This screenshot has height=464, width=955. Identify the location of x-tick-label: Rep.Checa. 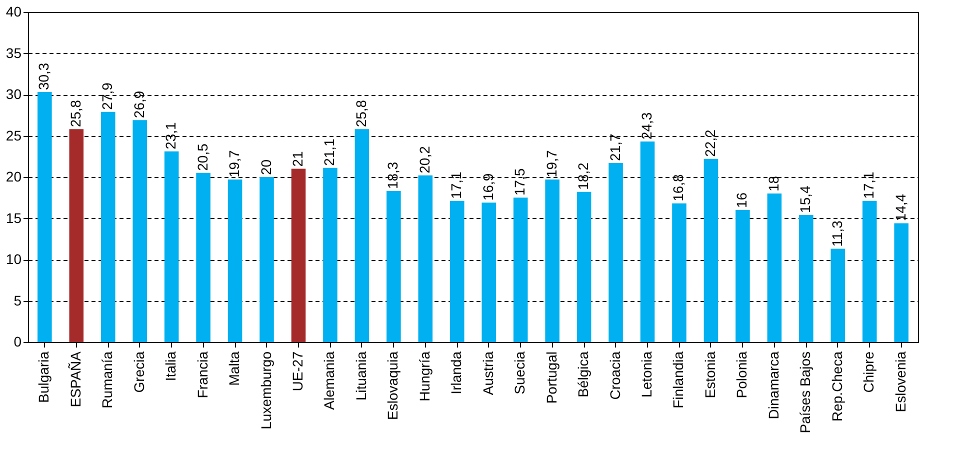
(836, 386).